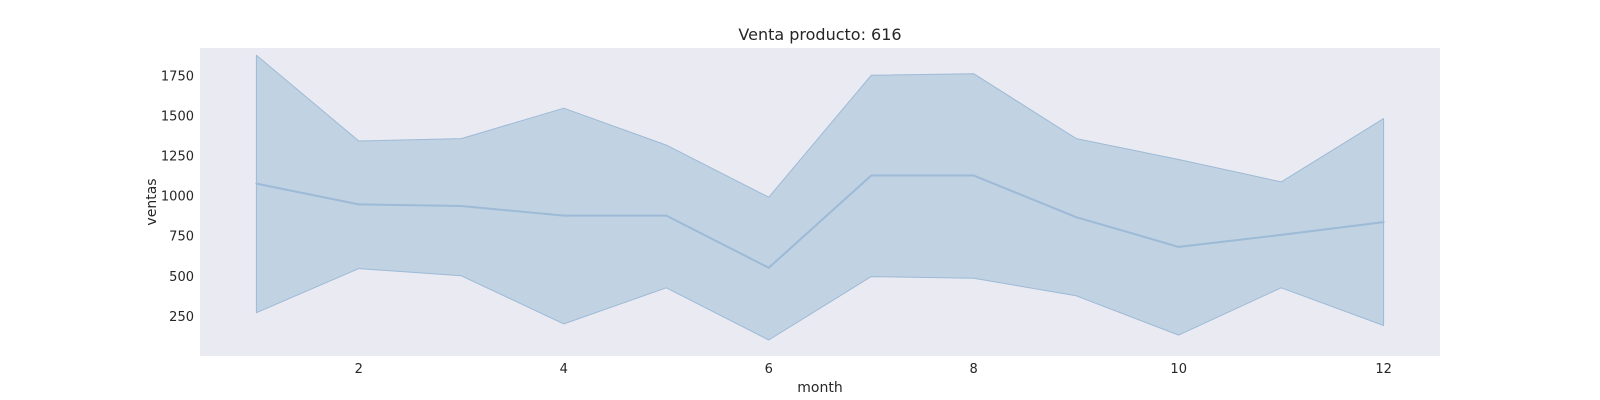 This screenshot has height=400, width=1600. I want to click on chart-title: Venta producto: 616, so click(819, 34).